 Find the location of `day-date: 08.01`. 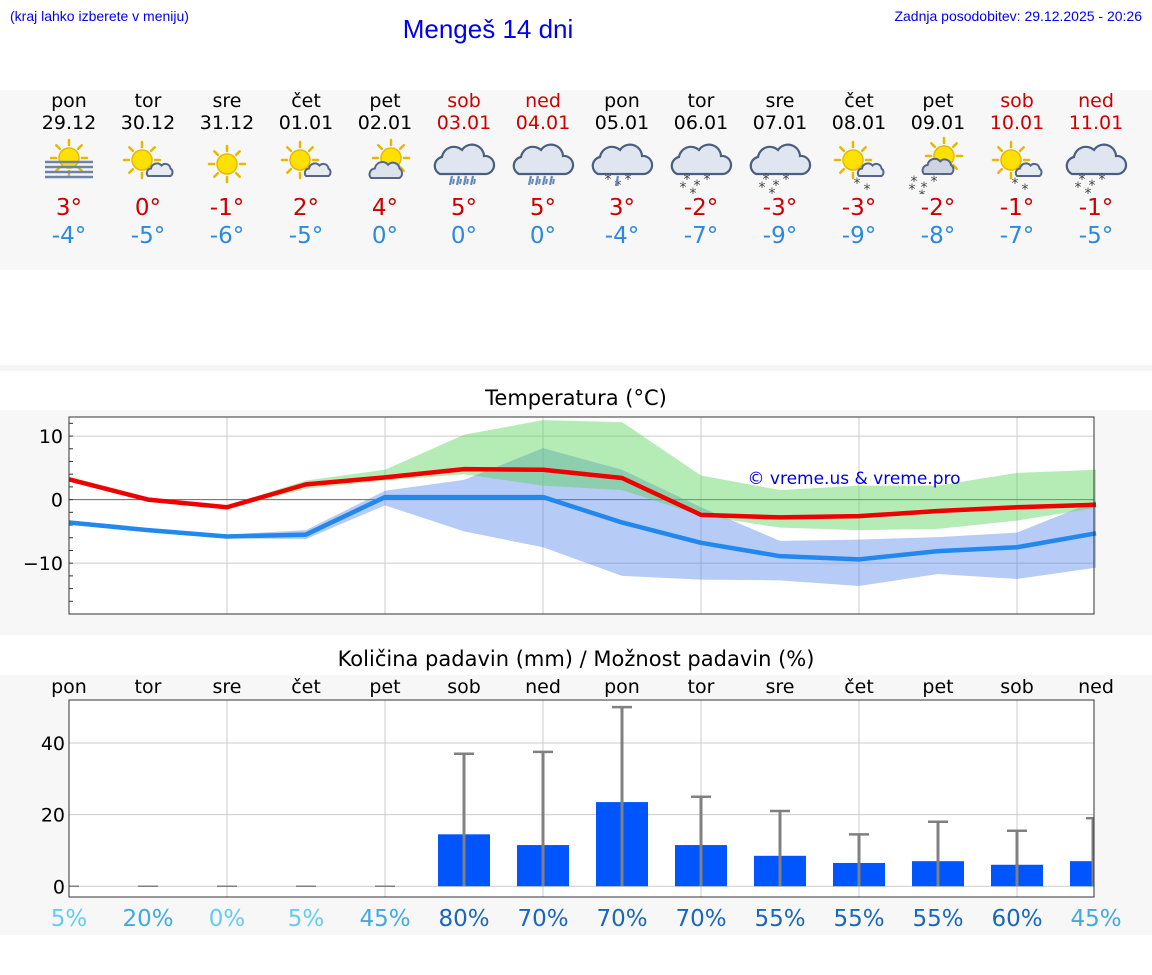

day-date: 08.01 is located at coordinates (859, 123).